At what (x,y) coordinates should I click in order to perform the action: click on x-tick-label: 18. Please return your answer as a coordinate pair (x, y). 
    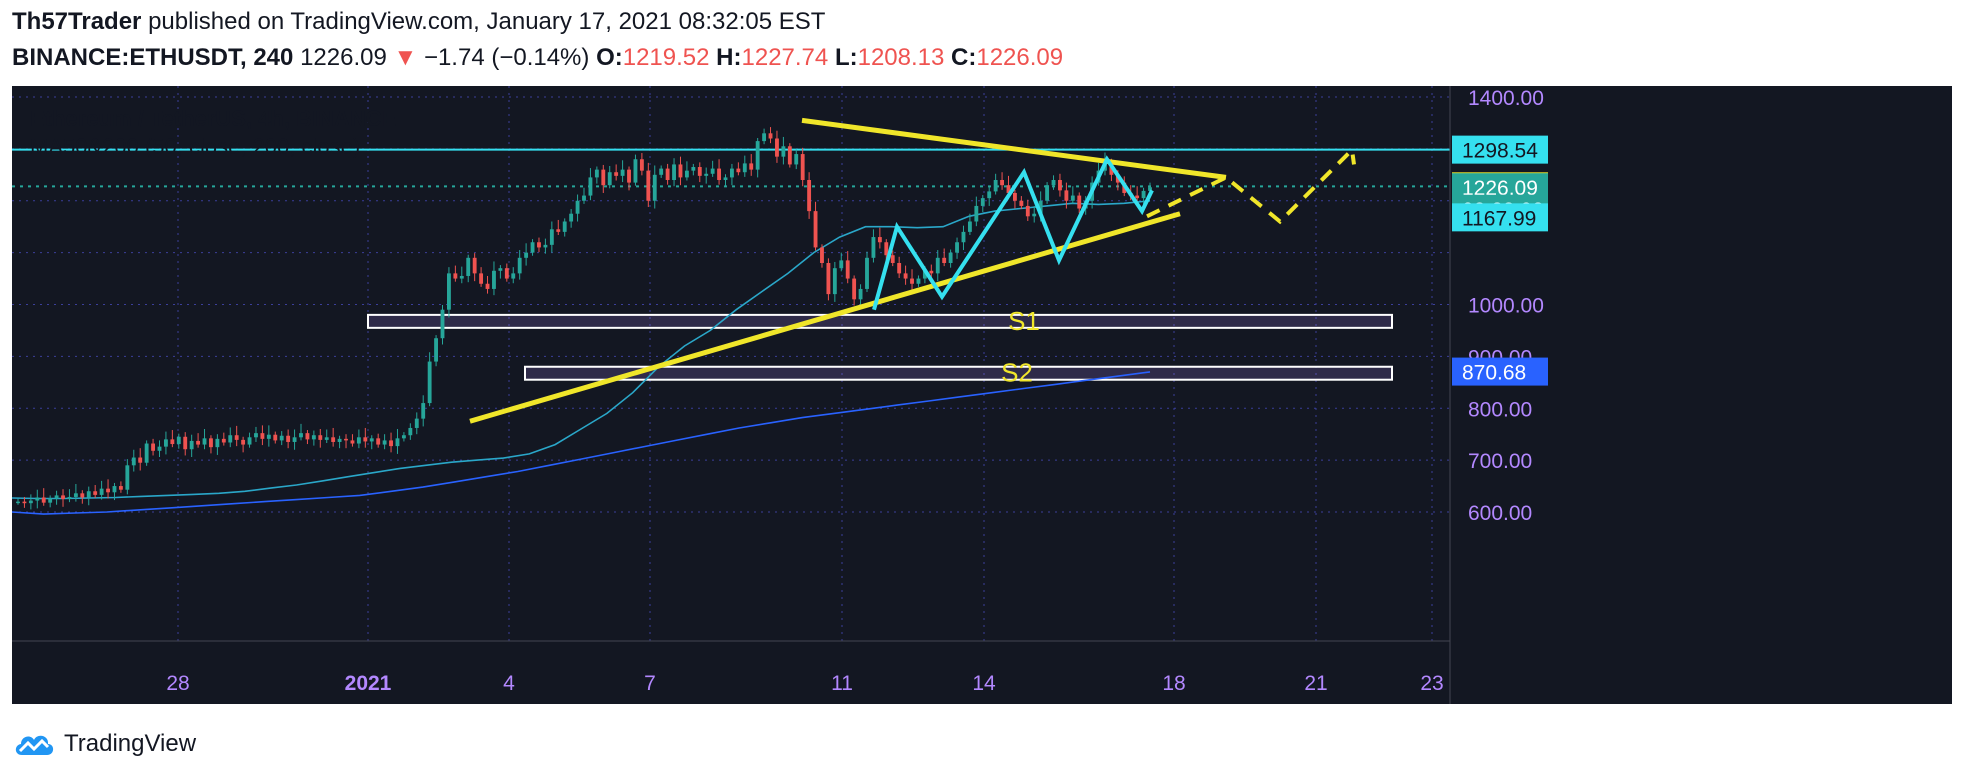
    Looking at the image, I should click on (1173, 683).